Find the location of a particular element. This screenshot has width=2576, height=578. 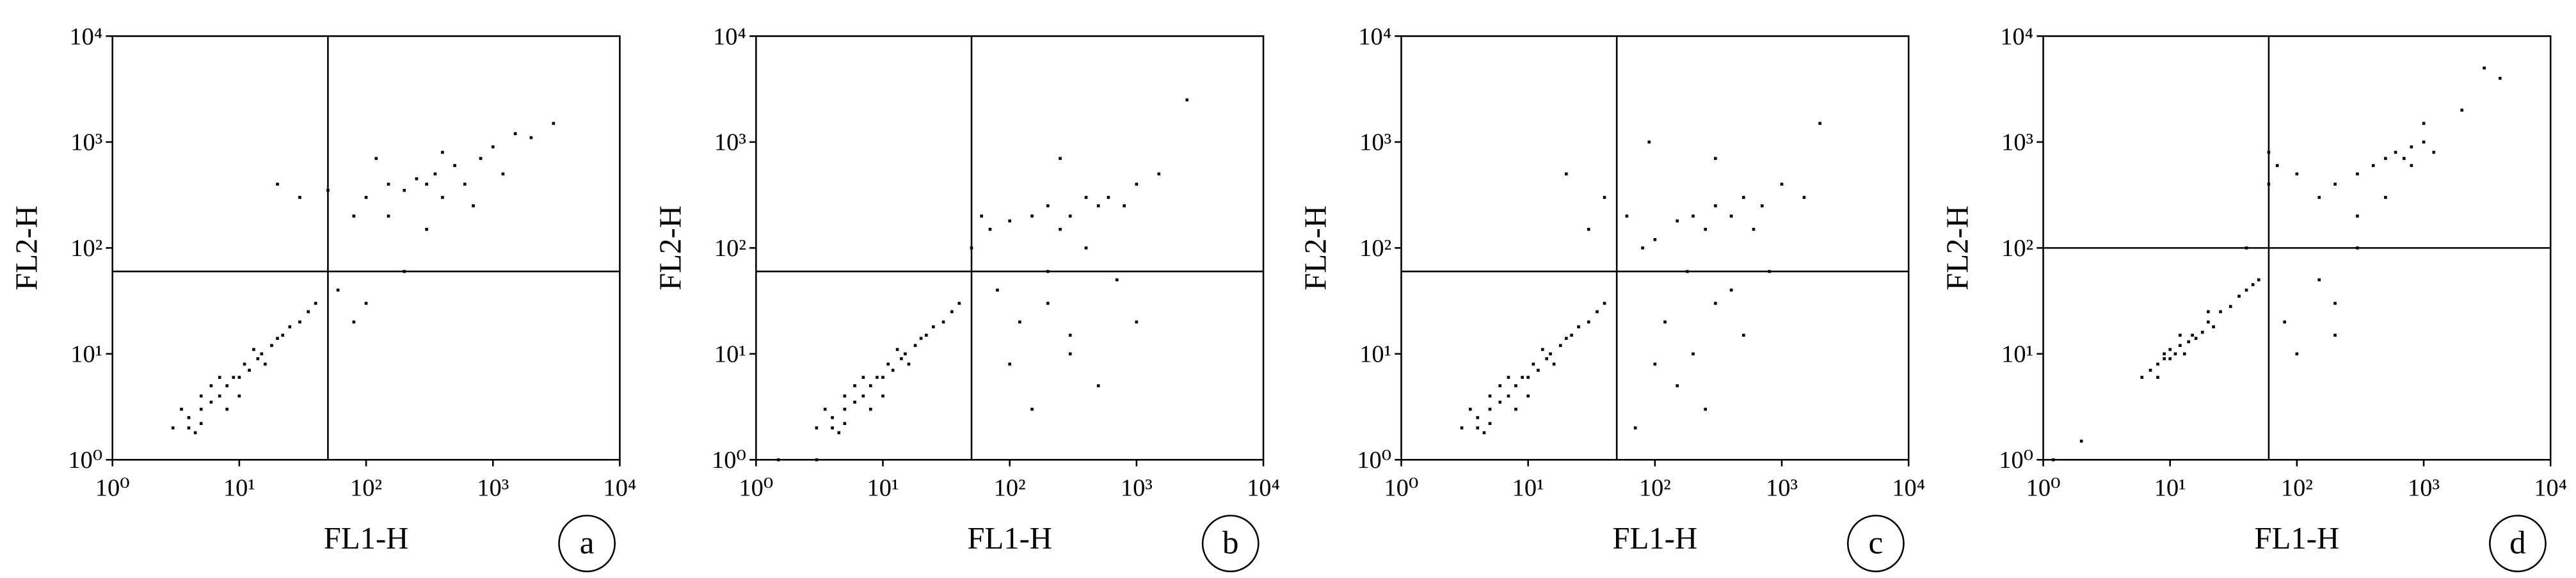

y-tick-label: 10³ is located at coordinates (86, 142).